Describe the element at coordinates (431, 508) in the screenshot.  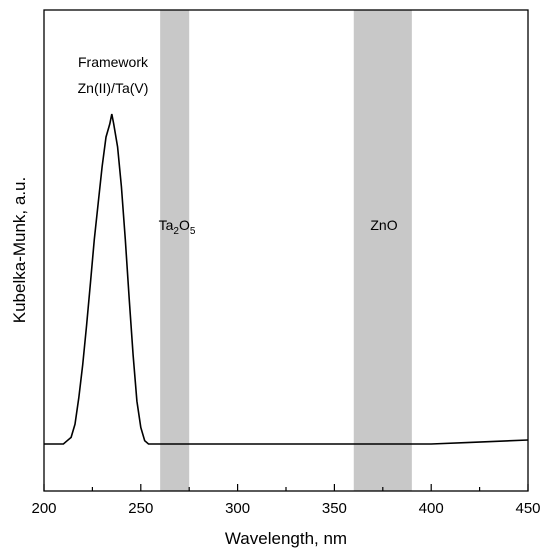
I see `x-tick-label-400: 400` at that location.